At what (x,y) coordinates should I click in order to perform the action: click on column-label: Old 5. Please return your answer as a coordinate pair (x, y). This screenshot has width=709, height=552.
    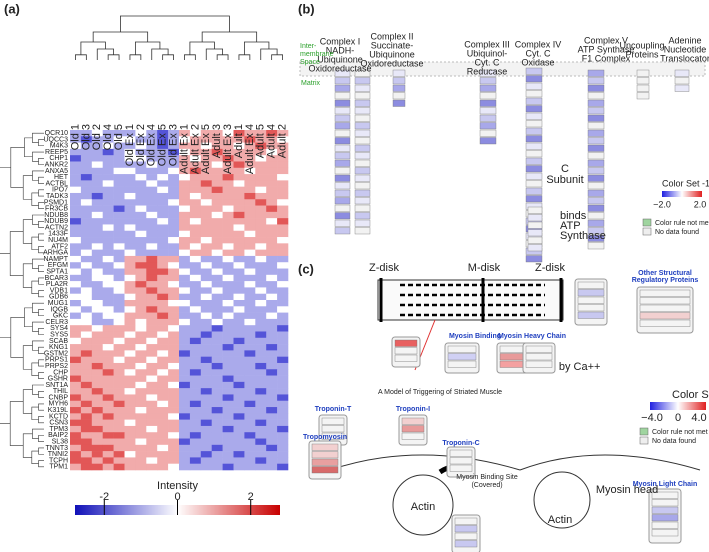
    Looking at the image, I should click on (119, 137).